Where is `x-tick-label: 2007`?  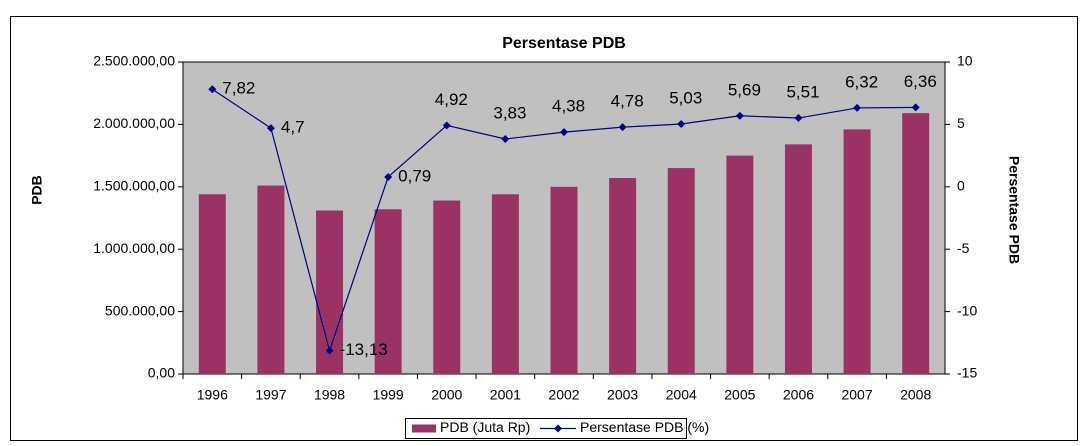
x-tick-label: 2007 is located at coordinates (856, 395).